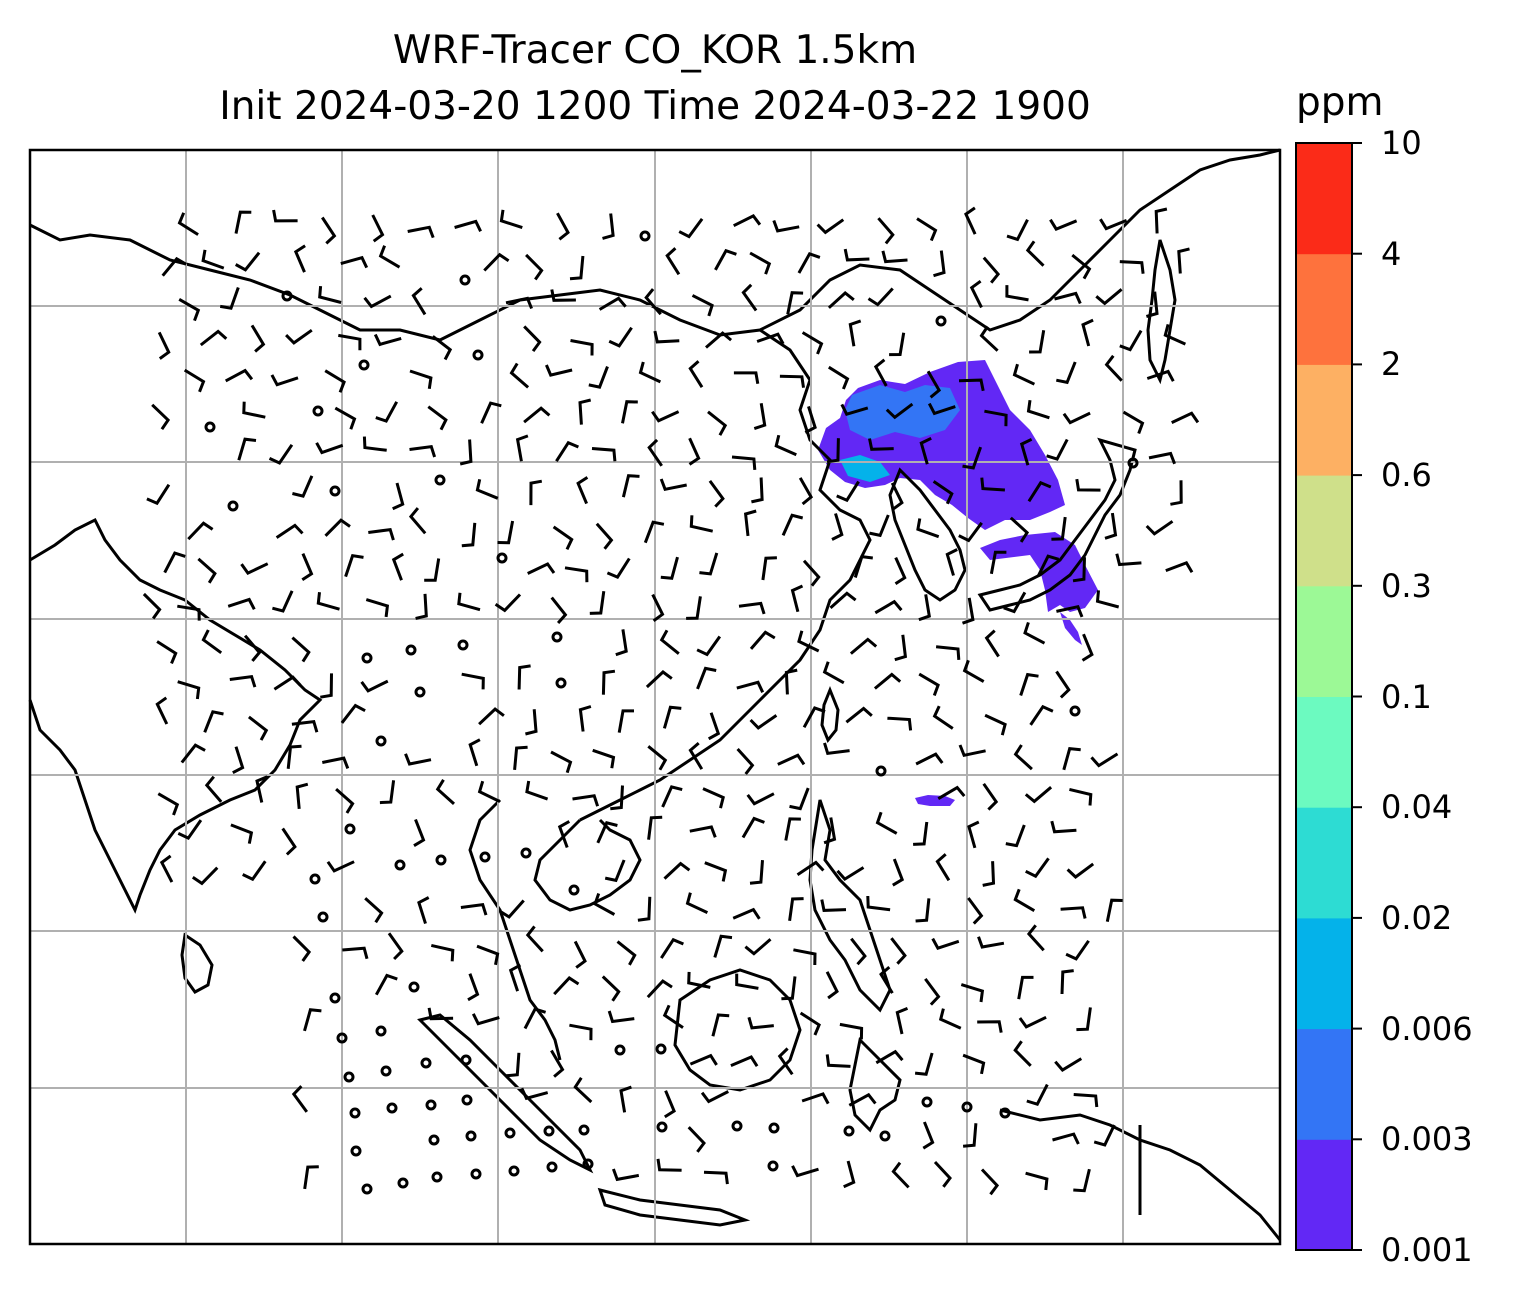 The width and height of the screenshot is (1528, 1306). What do you see at coordinates (1057, 524) in the screenshot?
I see `coastline-japan` at bounding box center [1057, 524].